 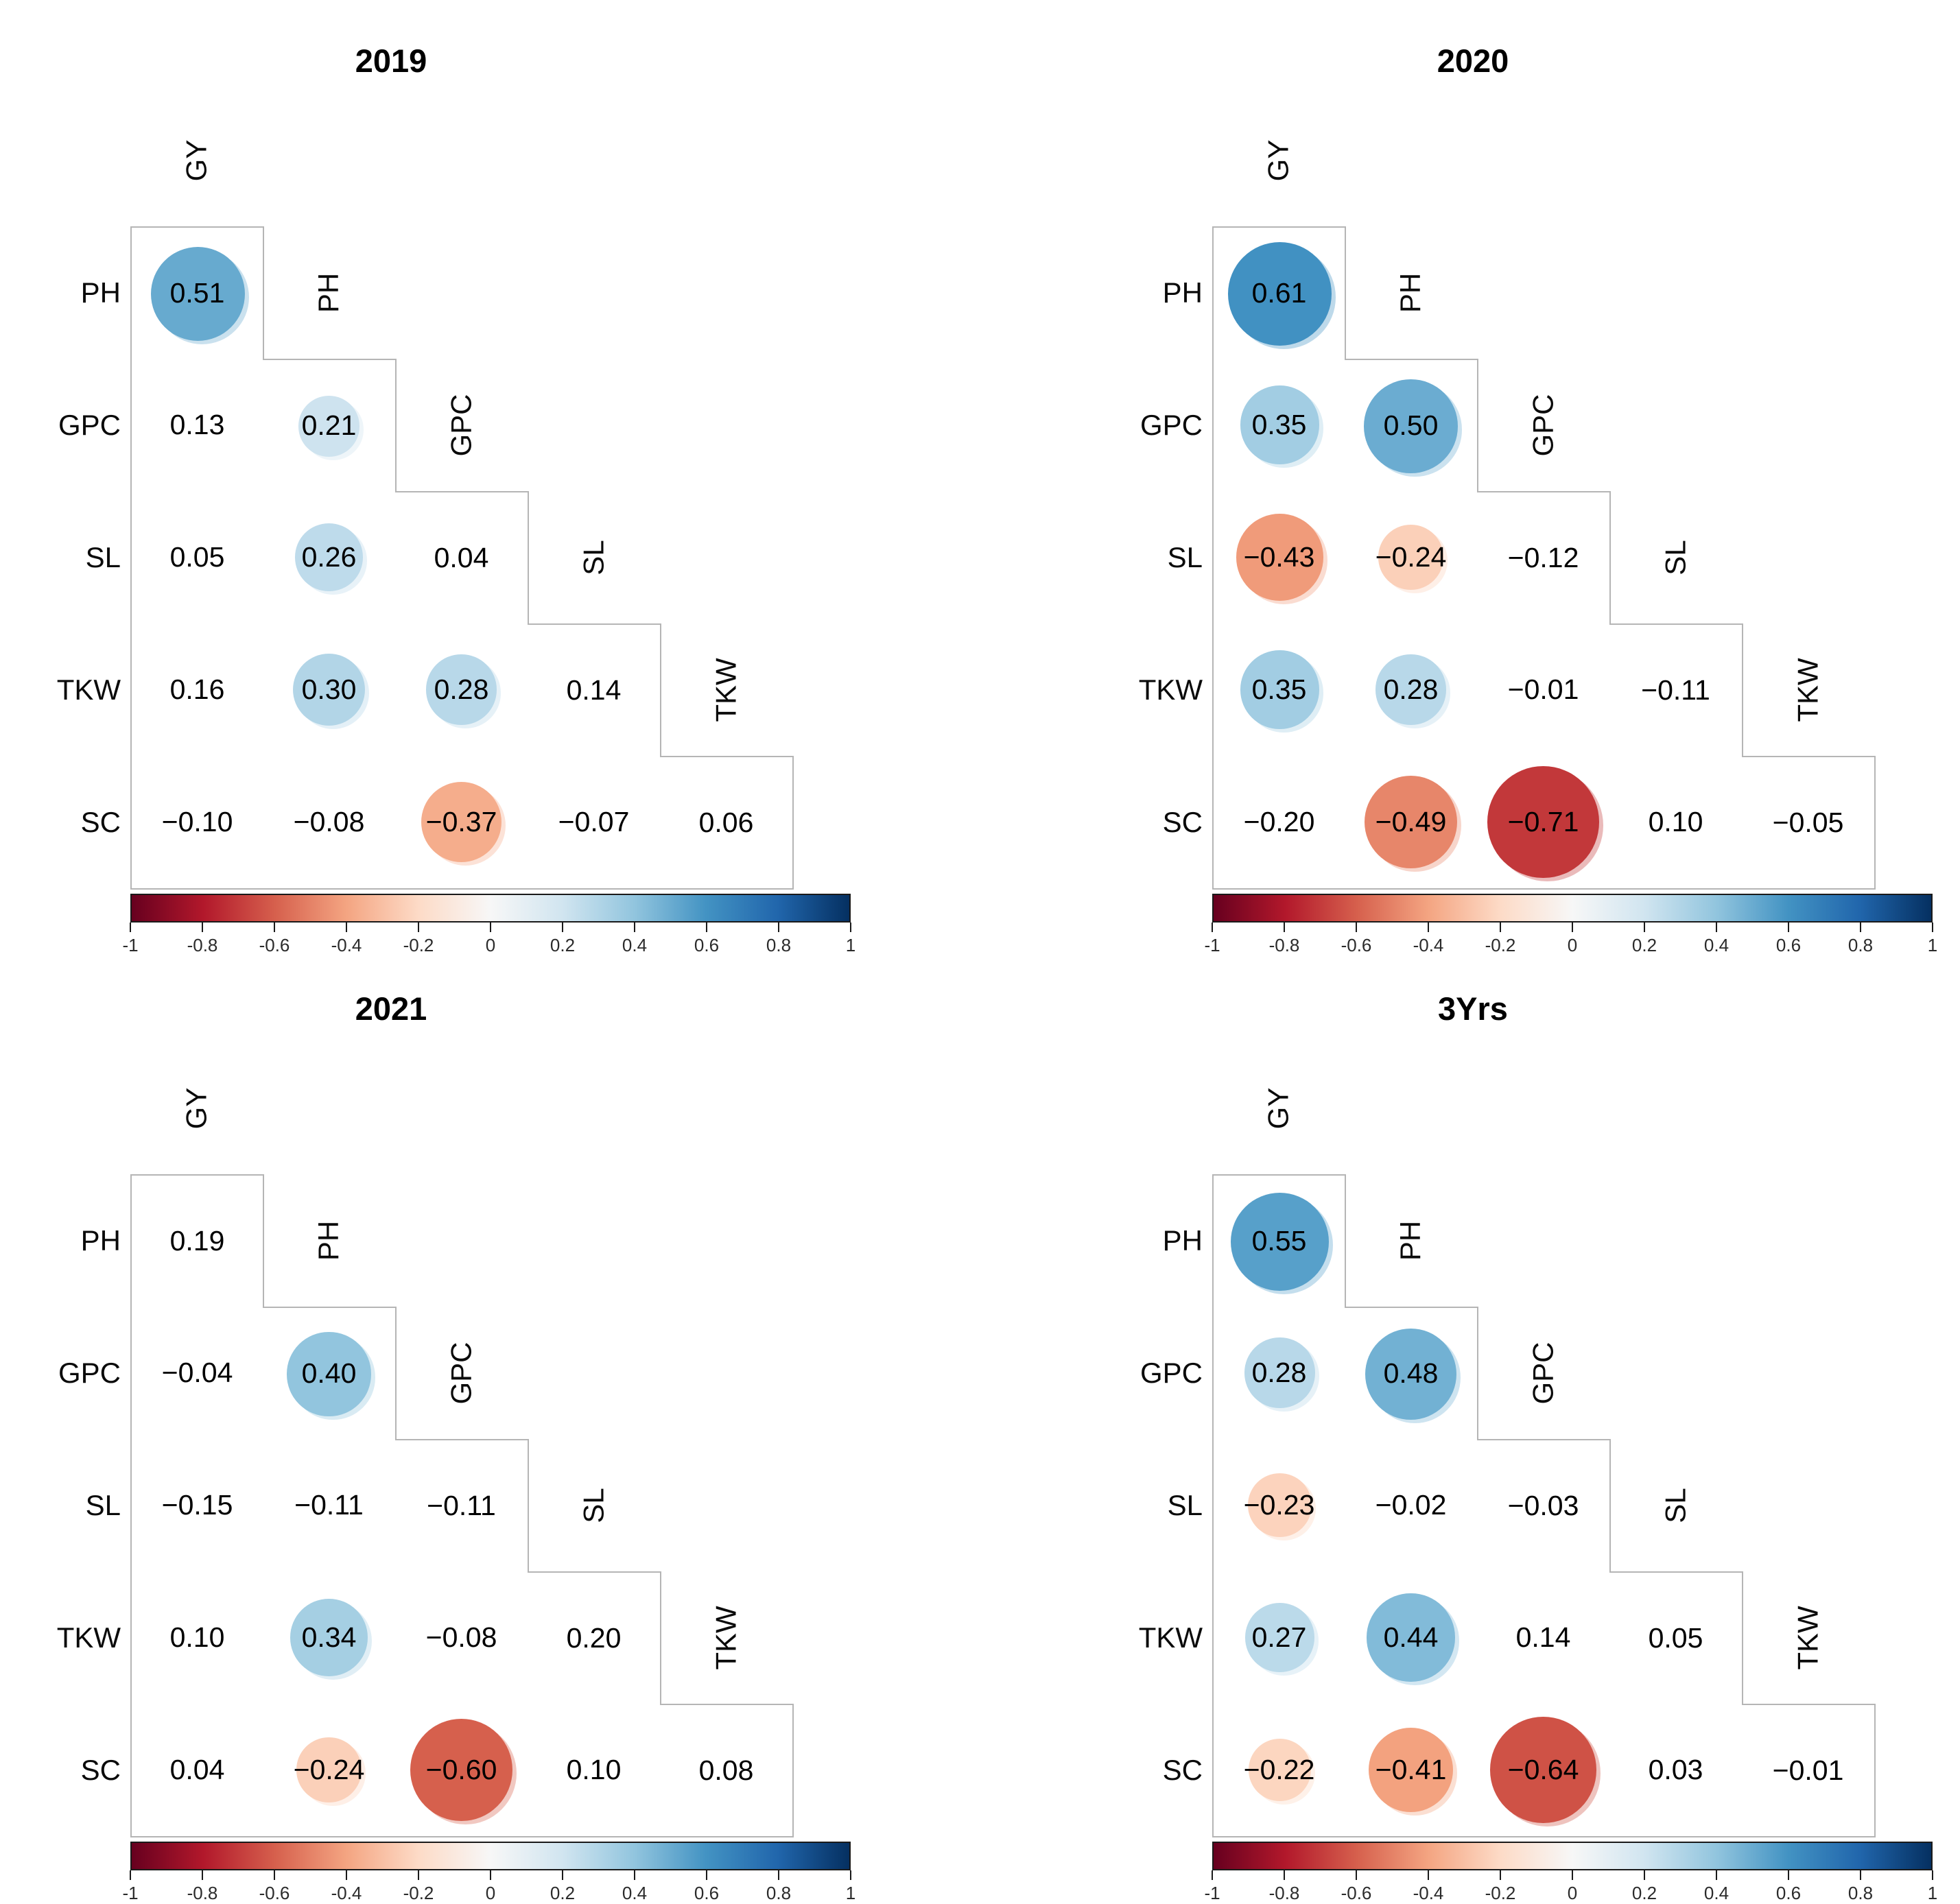 What do you see at coordinates (1411, 690) in the screenshot?
I see `corr-cell-tkw-ph: 0.28` at bounding box center [1411, 690].